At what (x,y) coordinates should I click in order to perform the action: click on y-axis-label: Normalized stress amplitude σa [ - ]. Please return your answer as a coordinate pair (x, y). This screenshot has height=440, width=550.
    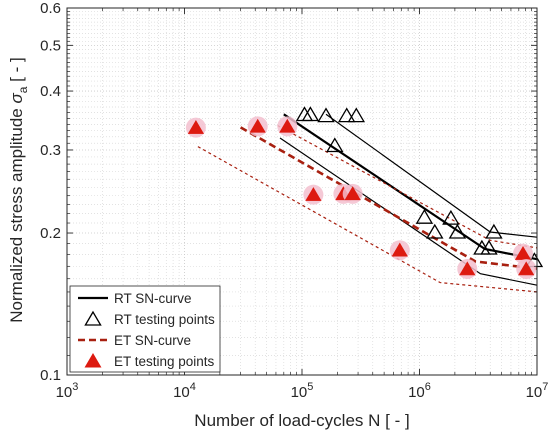
    Looking at the image, I should click on (18, 189).